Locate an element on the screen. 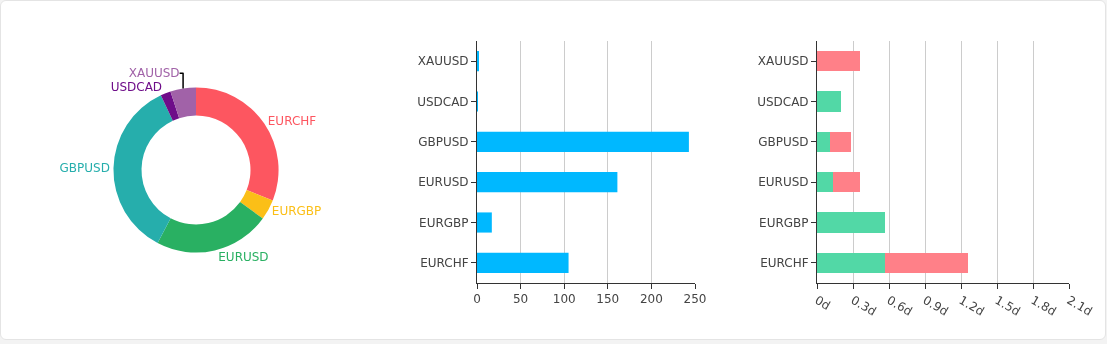 The image size is (1107, 344). x-tick-label: 0 is located at coordinates (477, 299).